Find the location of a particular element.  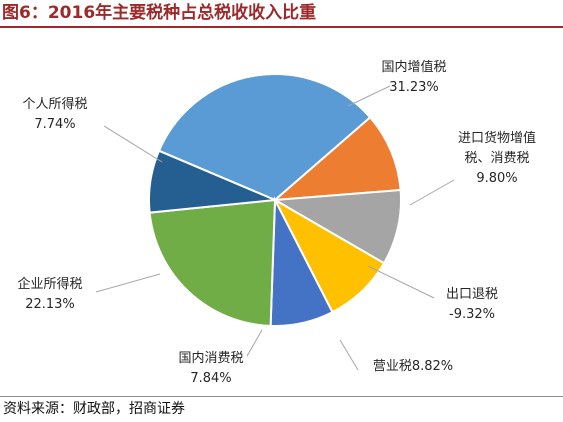

slice-value-label: 7.84% is located at coordinates (210, 378).